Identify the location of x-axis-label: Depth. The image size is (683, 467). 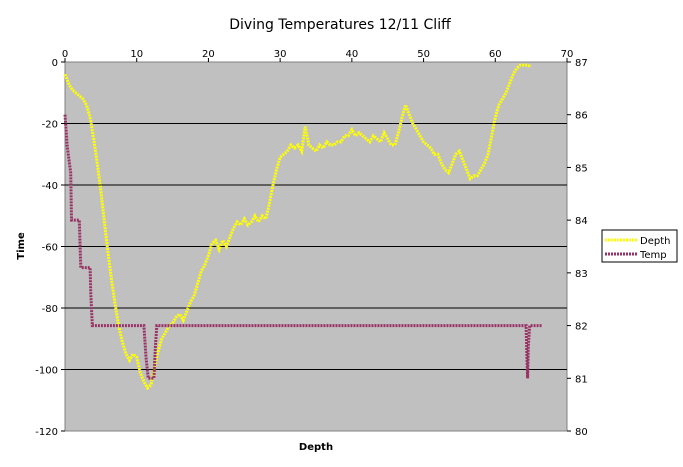
(316, 447).